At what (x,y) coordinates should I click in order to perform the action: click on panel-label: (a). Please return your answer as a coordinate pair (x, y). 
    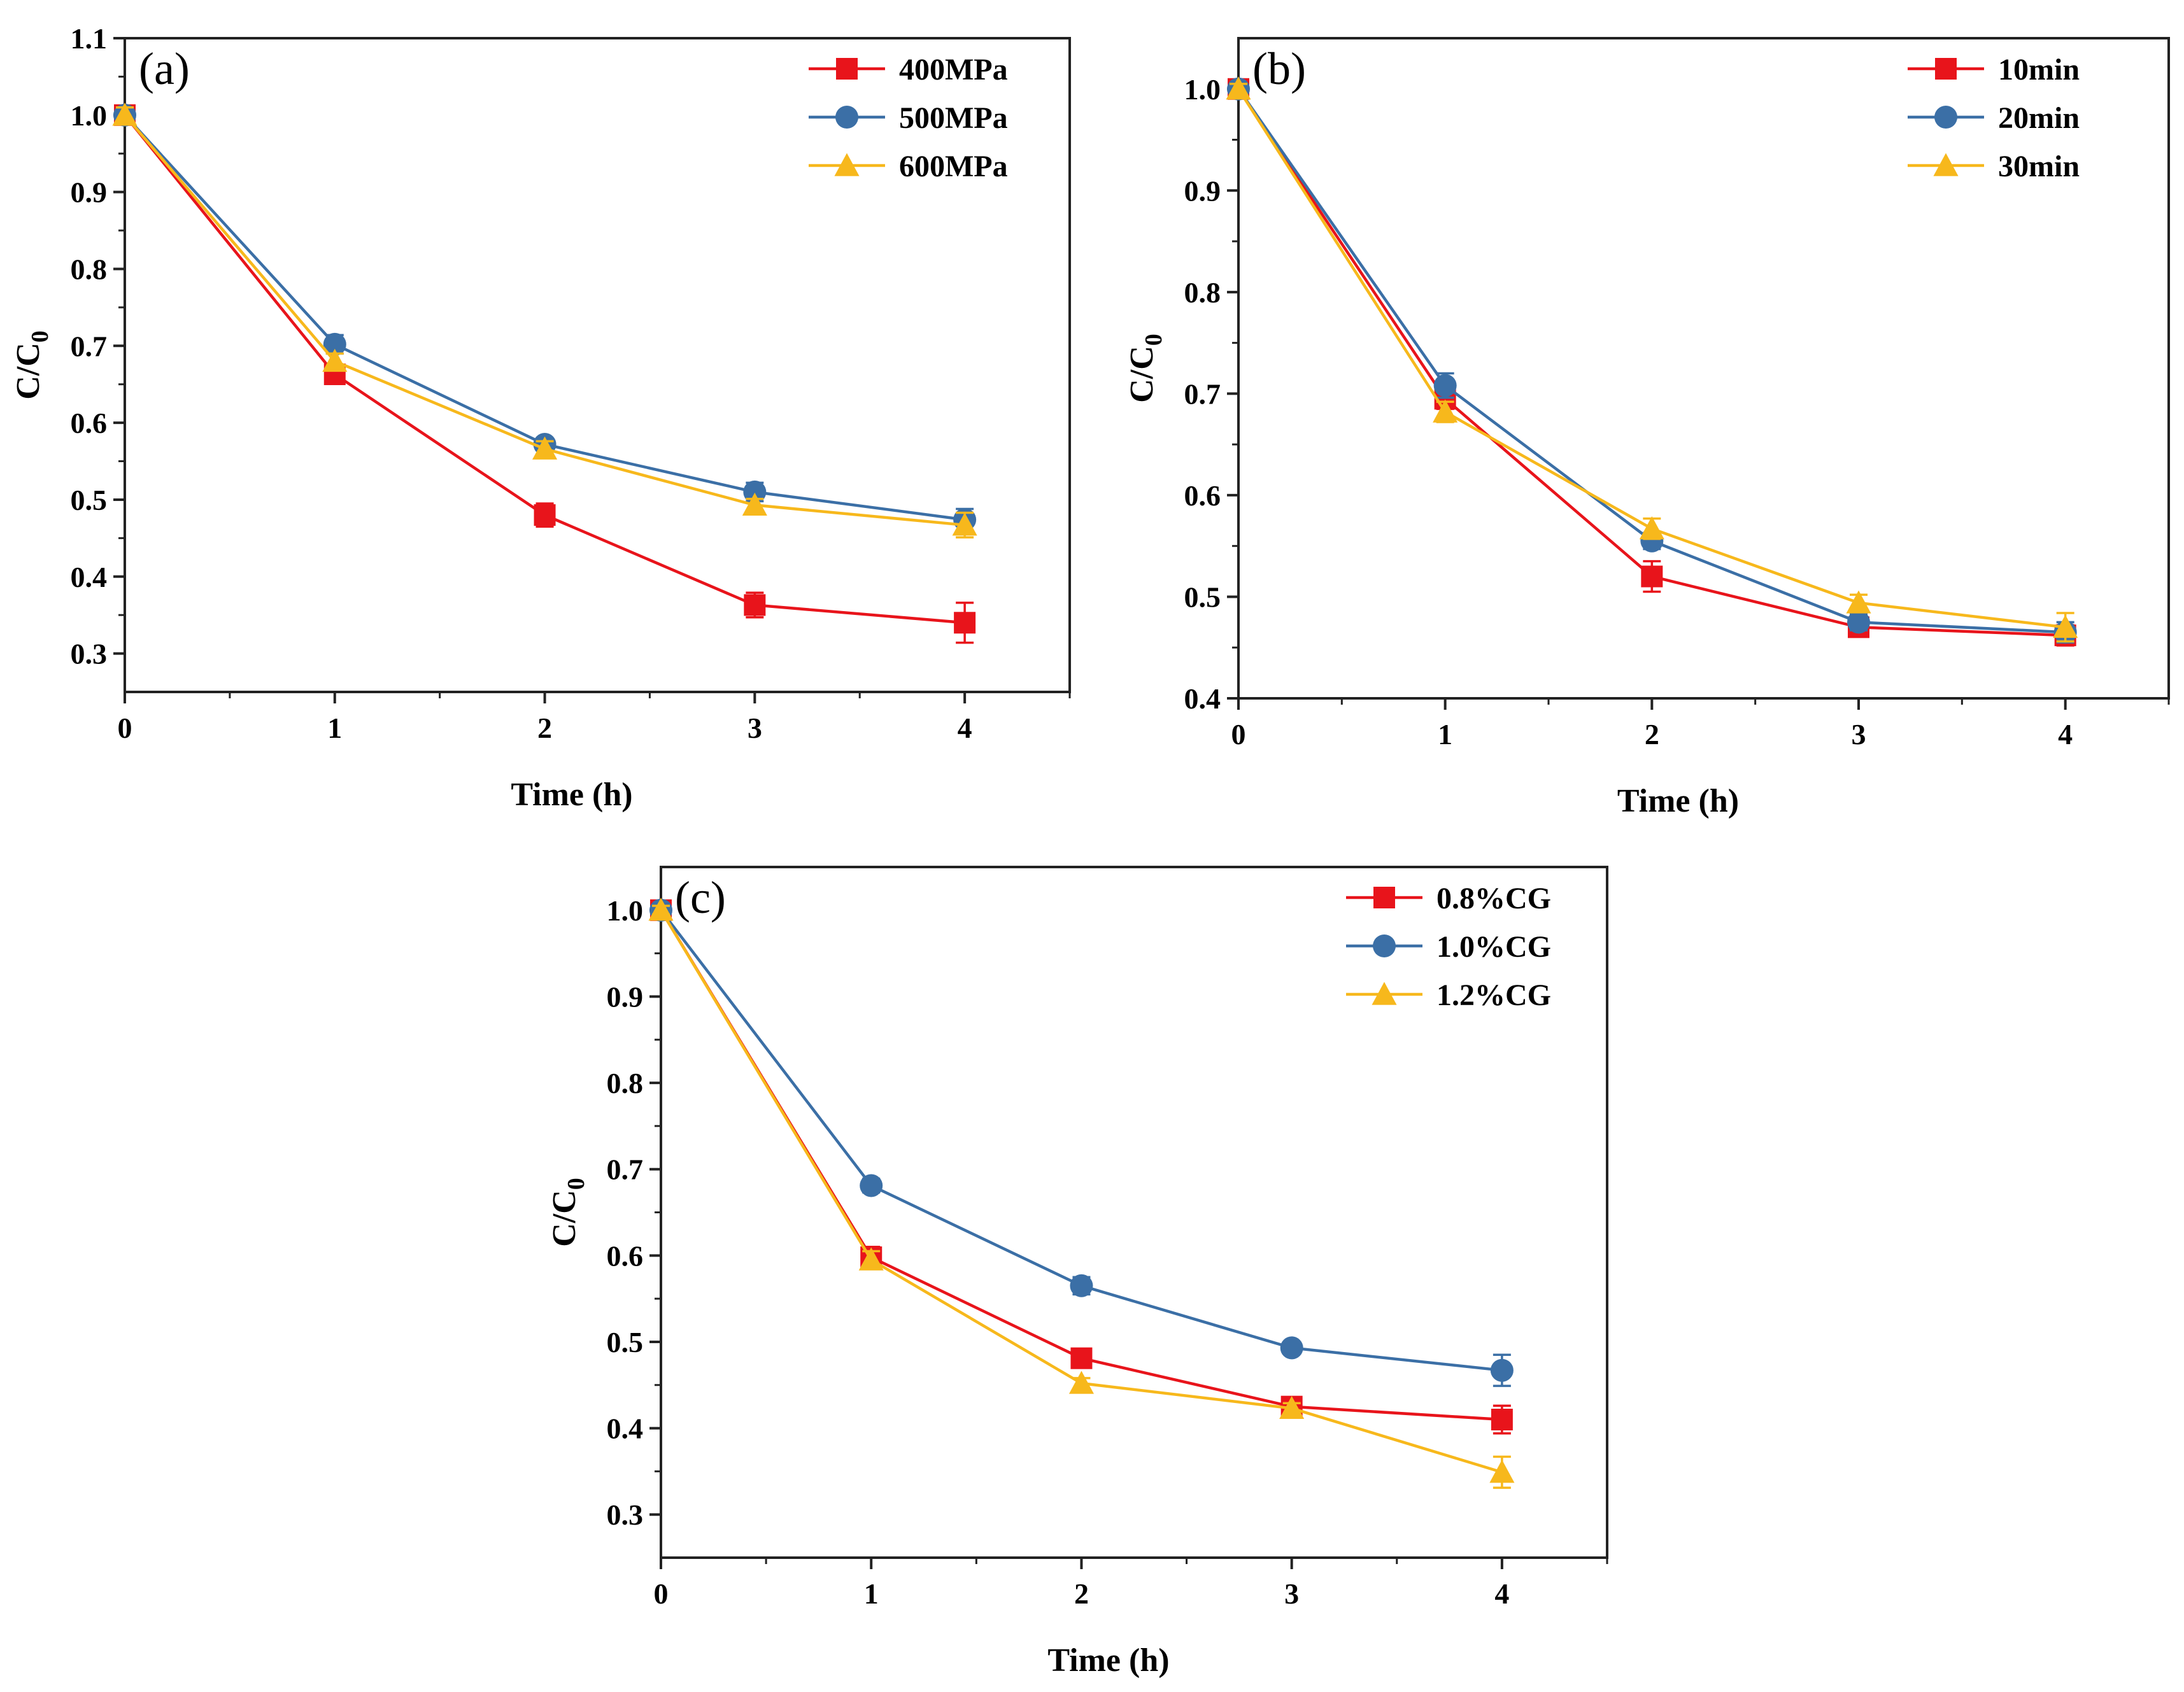
    Looking at the image, I should click on (164, 68).